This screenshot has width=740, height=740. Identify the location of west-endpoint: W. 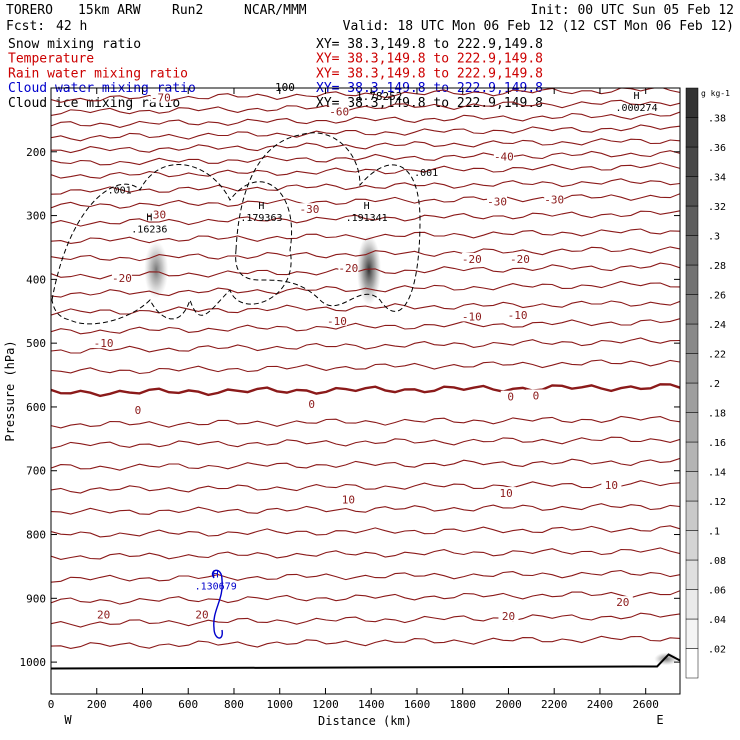
(68, 720).